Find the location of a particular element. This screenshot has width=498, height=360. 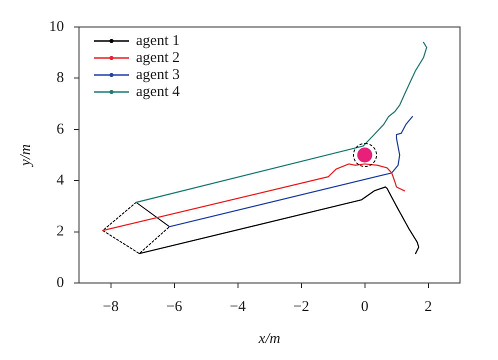

y-tick-label: 8 is located at coordinates (60, 78).